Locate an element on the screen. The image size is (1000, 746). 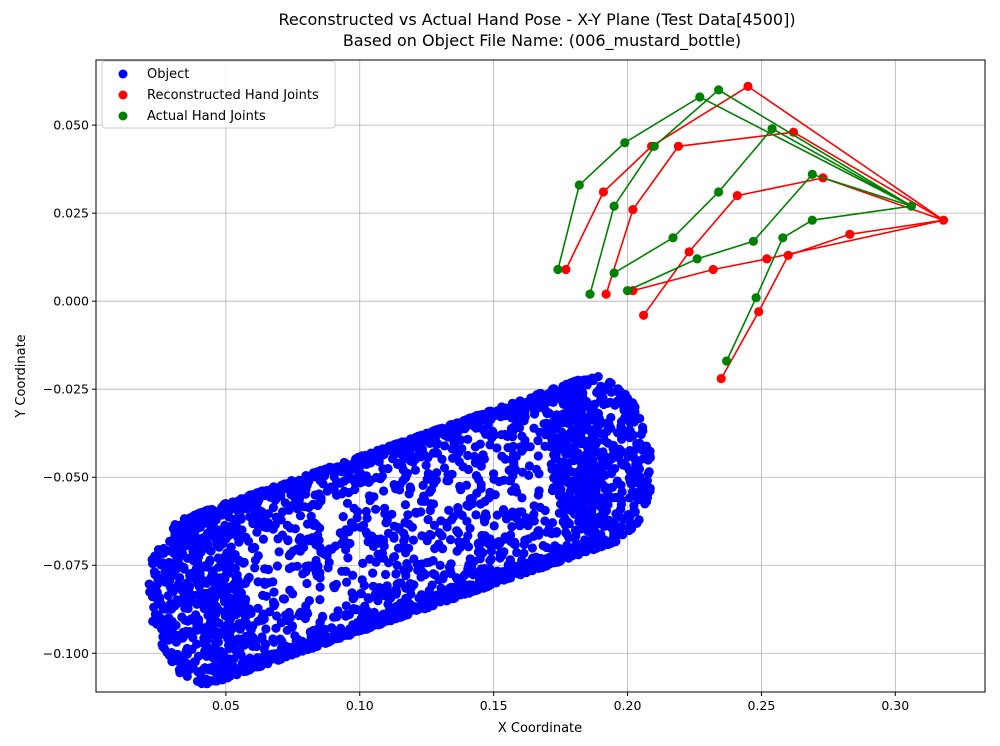
legend-label-actual: Actual Hand Joints is located at coordinates (206, 116).